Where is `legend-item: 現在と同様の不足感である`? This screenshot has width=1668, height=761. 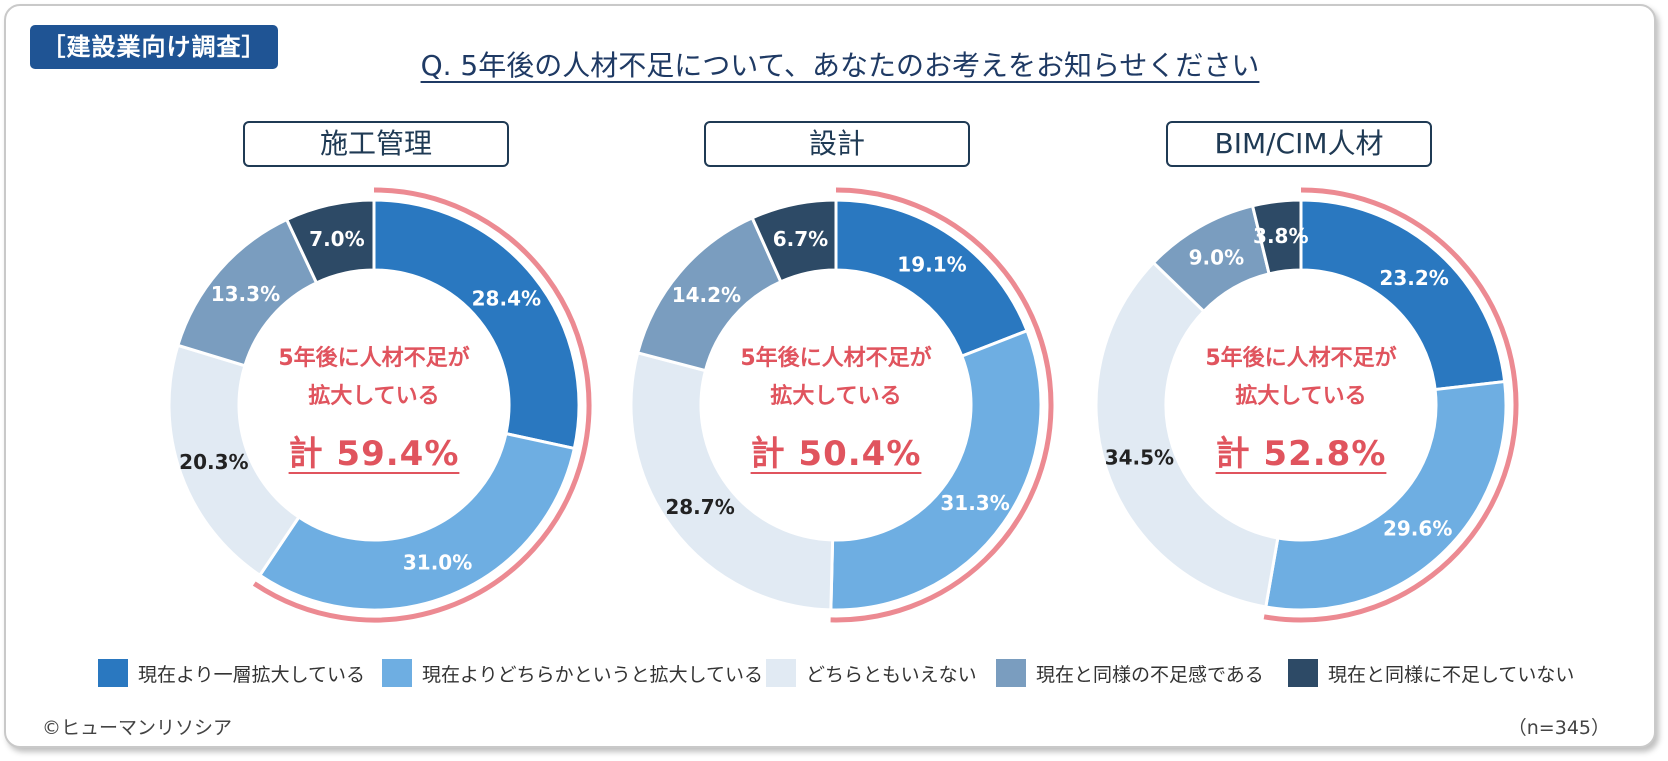
legend-item: 現在と同様の不足感である is located at coordinates (1130, 673).